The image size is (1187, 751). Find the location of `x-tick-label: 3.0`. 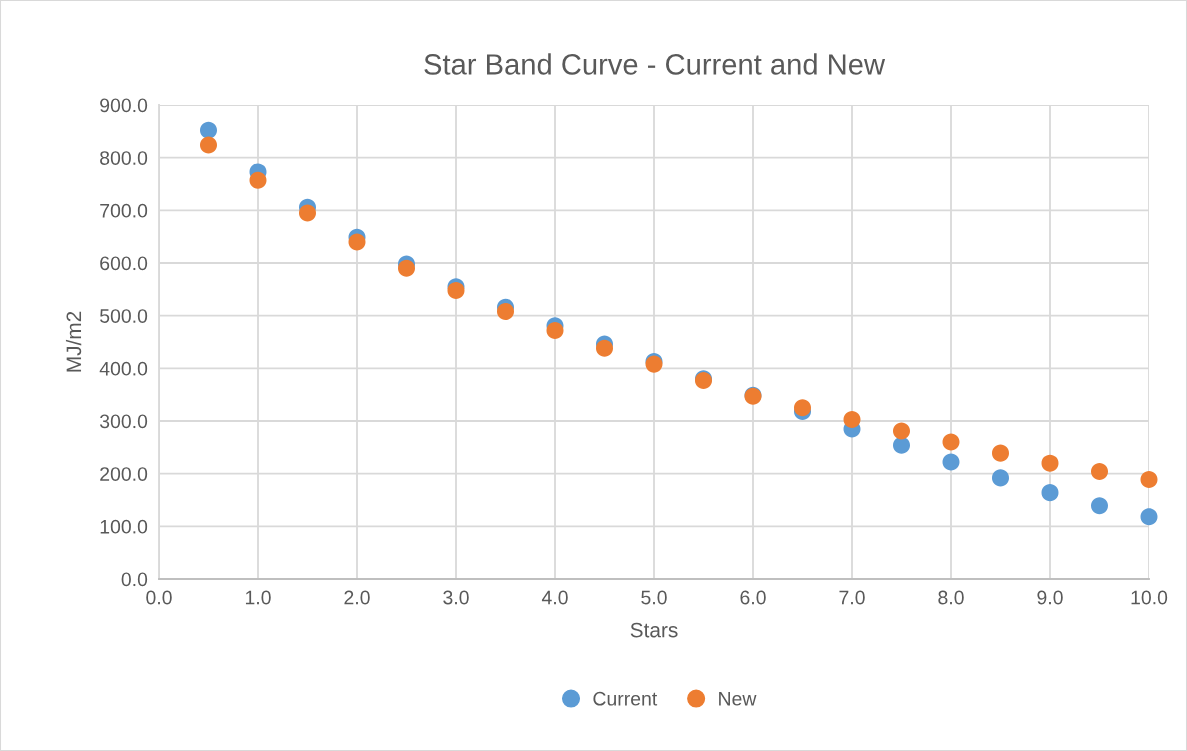

x-tick-label: 3.0 is located at coordinates (456, 597).